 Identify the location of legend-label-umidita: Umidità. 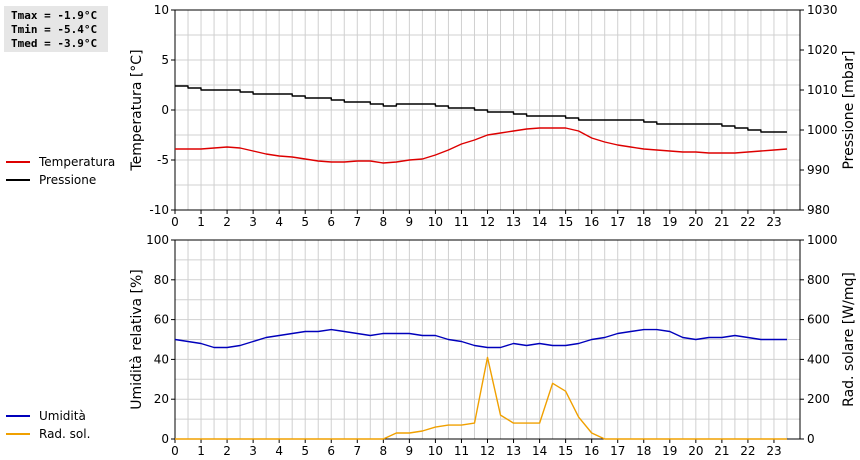
(62, 416).